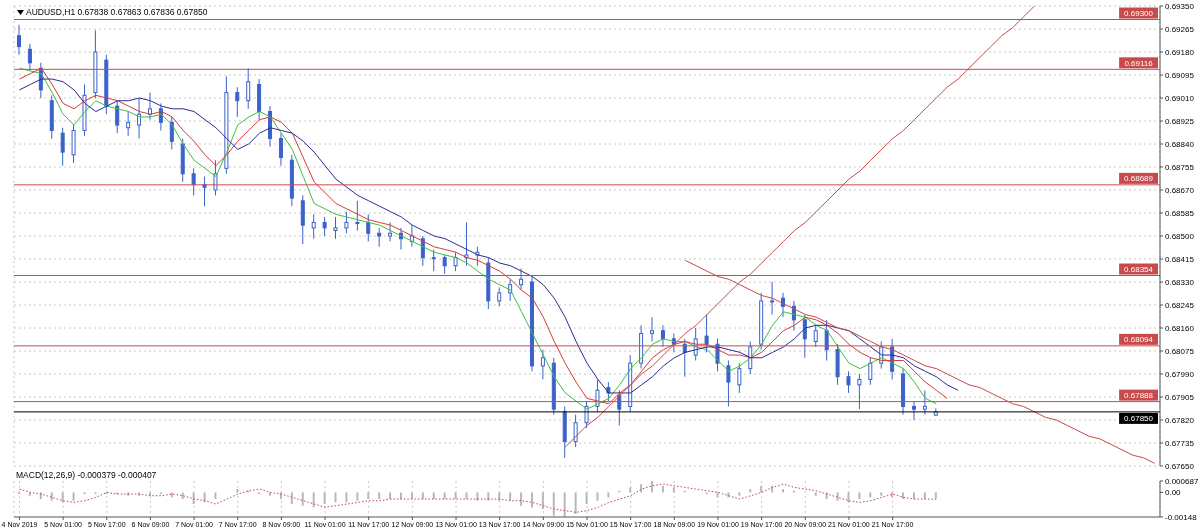  What do you see at coordinates (1180, 98) in the screenshot?
I see `y-tick-label: 0.69010` at bounding box center [1180, 98].